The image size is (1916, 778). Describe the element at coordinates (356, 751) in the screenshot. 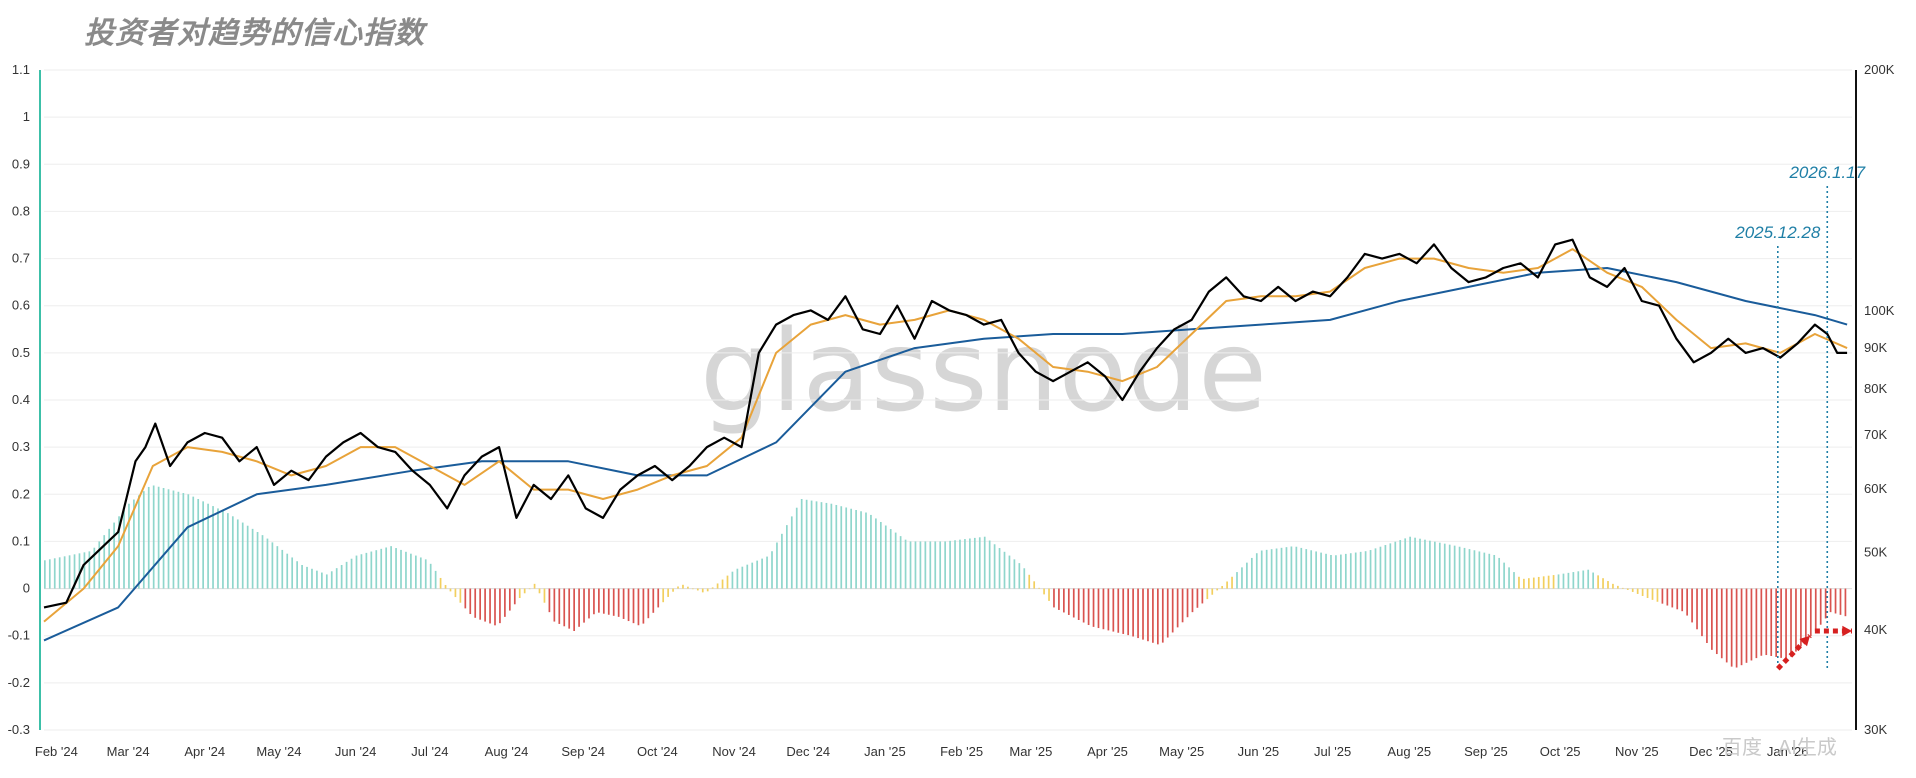

I see `x-tick-label: Jun '24` at that location.